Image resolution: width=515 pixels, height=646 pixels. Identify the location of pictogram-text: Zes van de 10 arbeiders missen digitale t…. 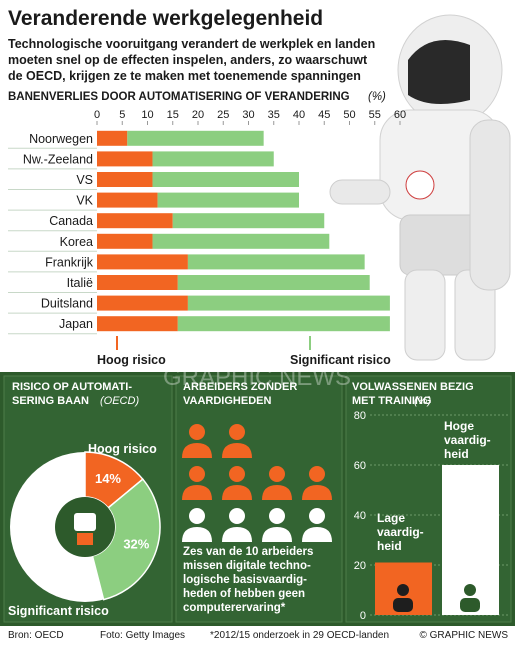
(248, 580).